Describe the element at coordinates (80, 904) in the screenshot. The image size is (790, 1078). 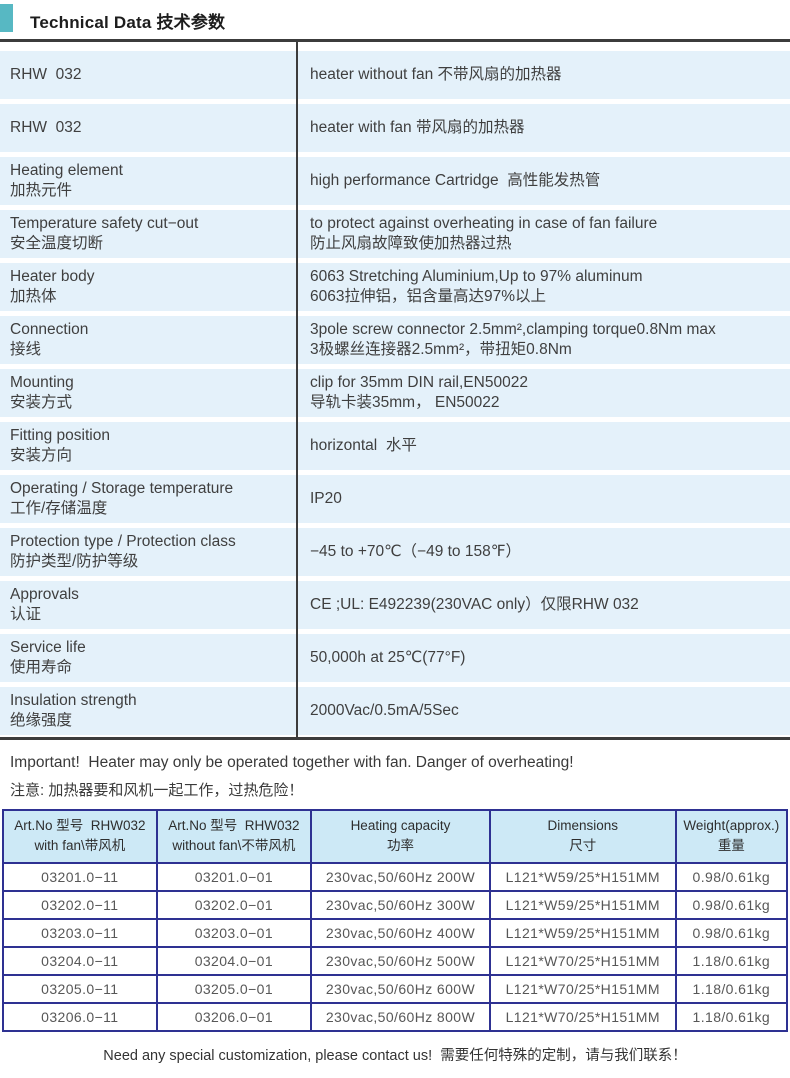
I see `order-table-cell: 03202.0−11` at that location.